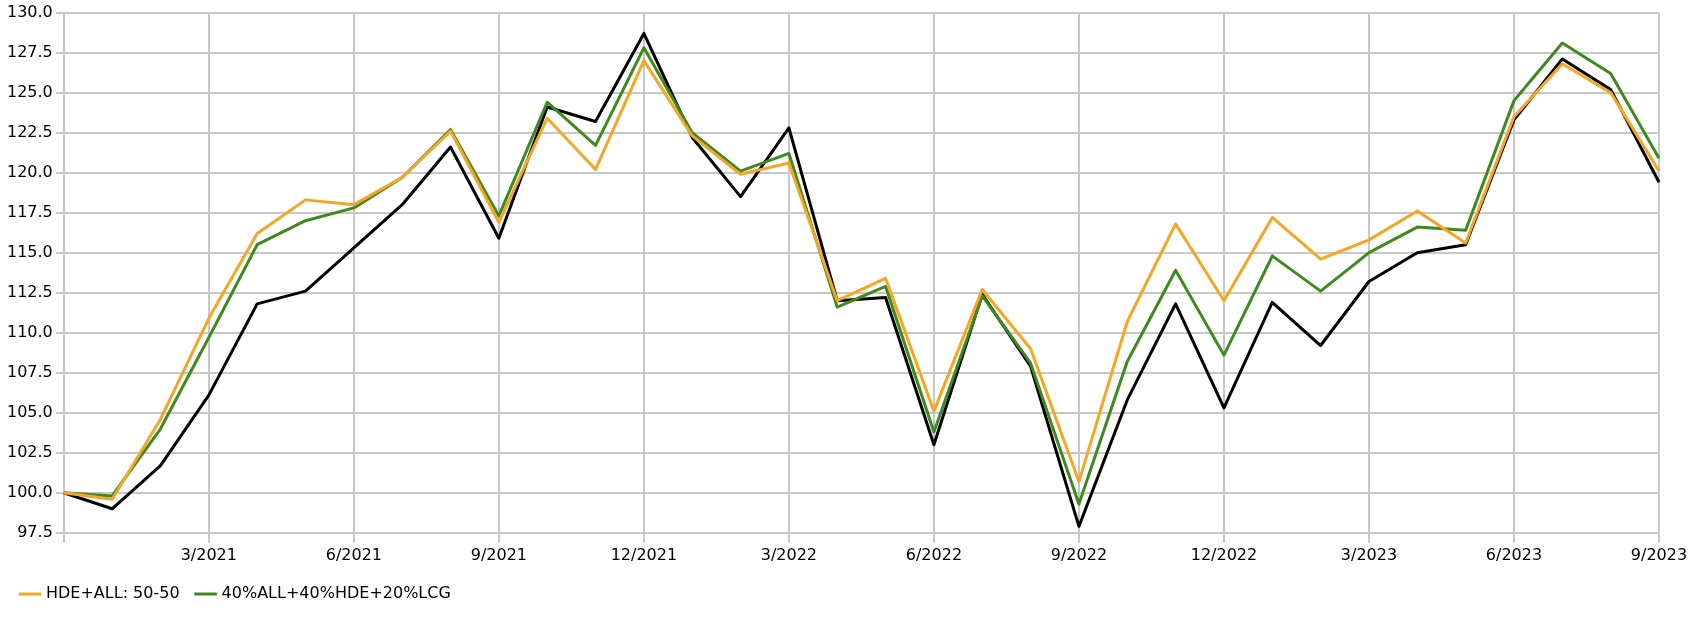 The width and height of the screenshot is (1699, 622). Describe the element at coordinates (934, 554) in the screenshot. I see `x-tick-label: 6/2022` at that location.